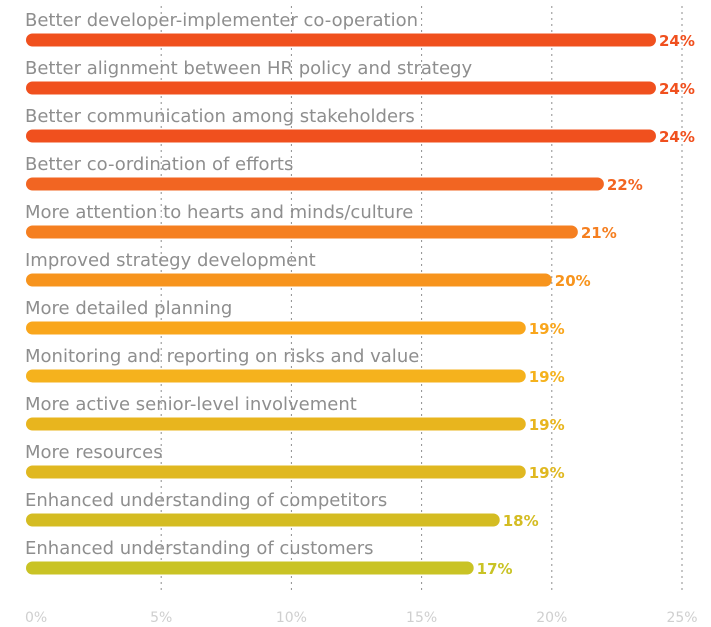 This screenshot has width=711, height=627. Describe the element at coordinates (361, 618) in the screenshot. I see `x-axis-ticks: 0% 5% 10% 15% 20% 25%` at that location.